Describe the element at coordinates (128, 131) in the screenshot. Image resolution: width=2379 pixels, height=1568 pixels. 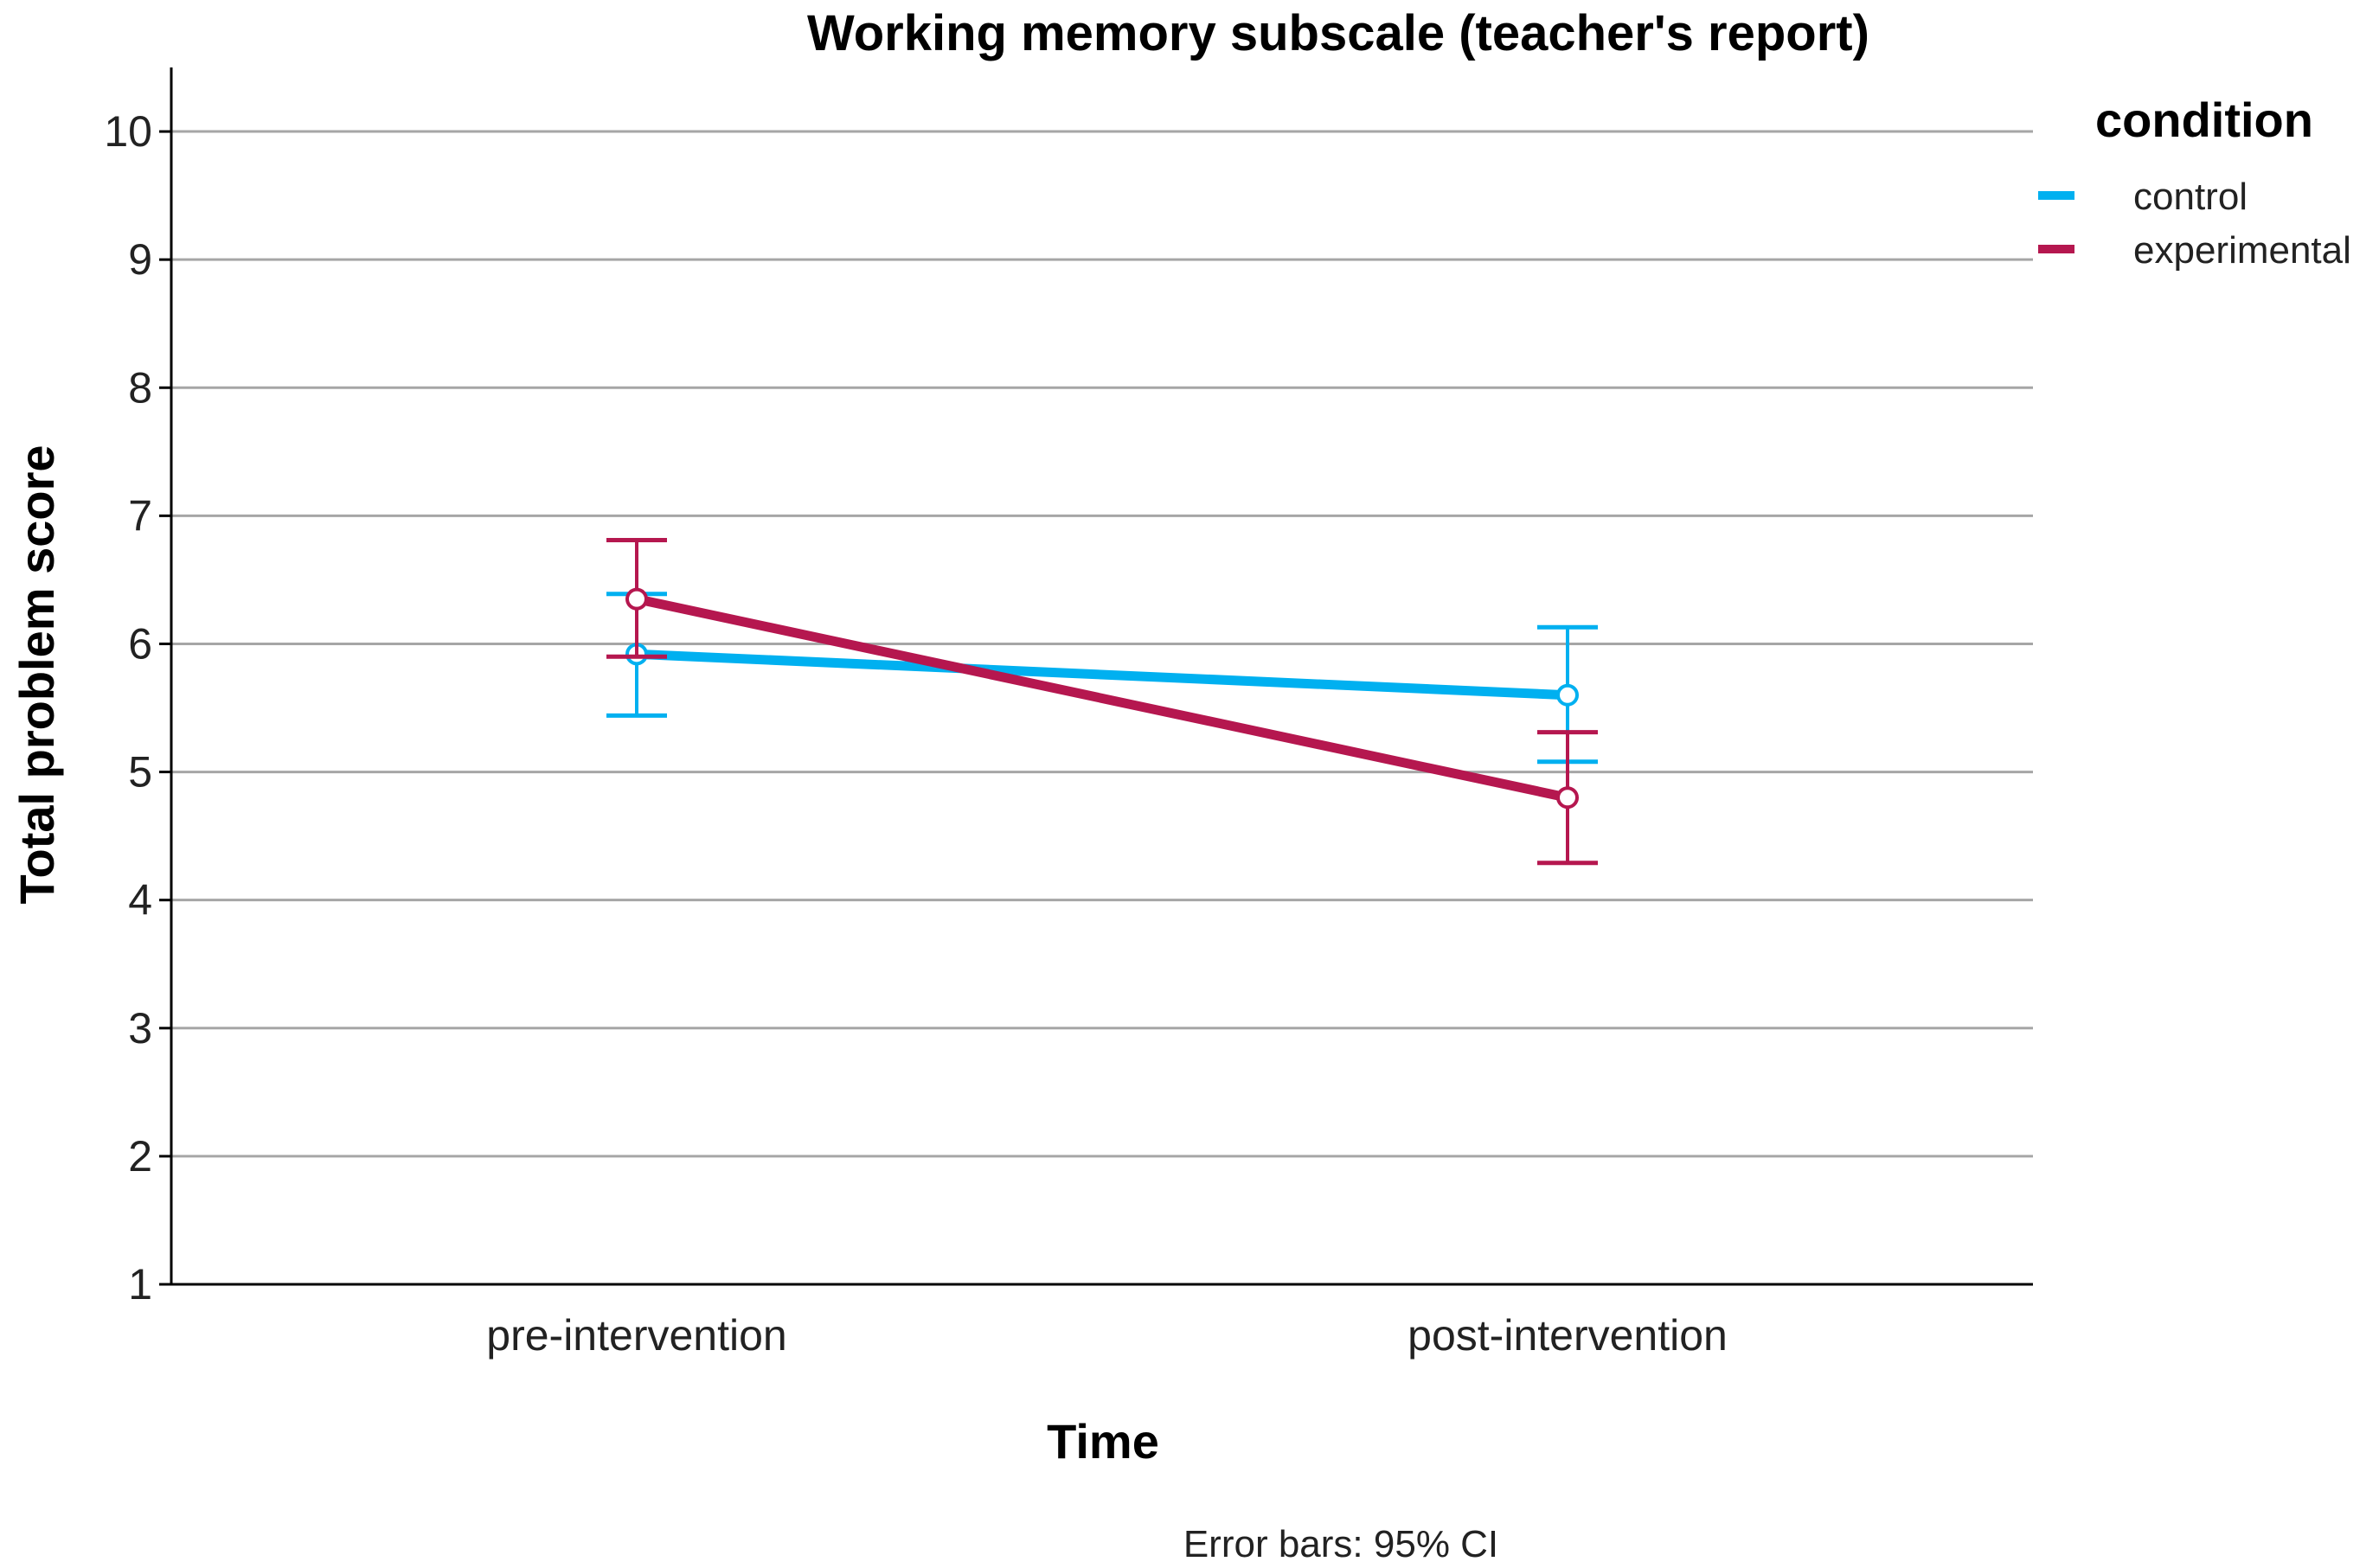
I see `y-tick-label: 10` at that location.